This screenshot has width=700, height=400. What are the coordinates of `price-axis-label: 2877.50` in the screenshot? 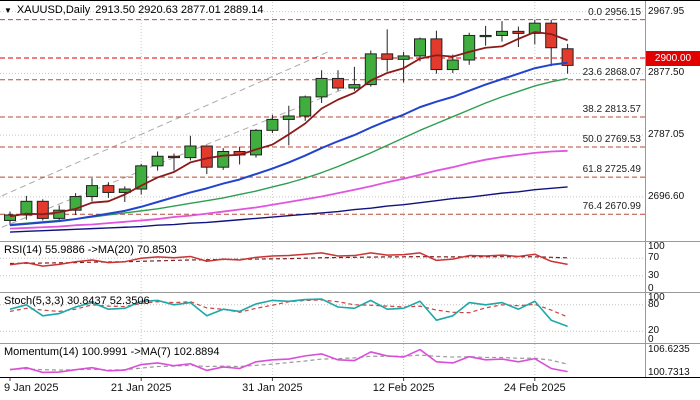 It's located at (666, 73).